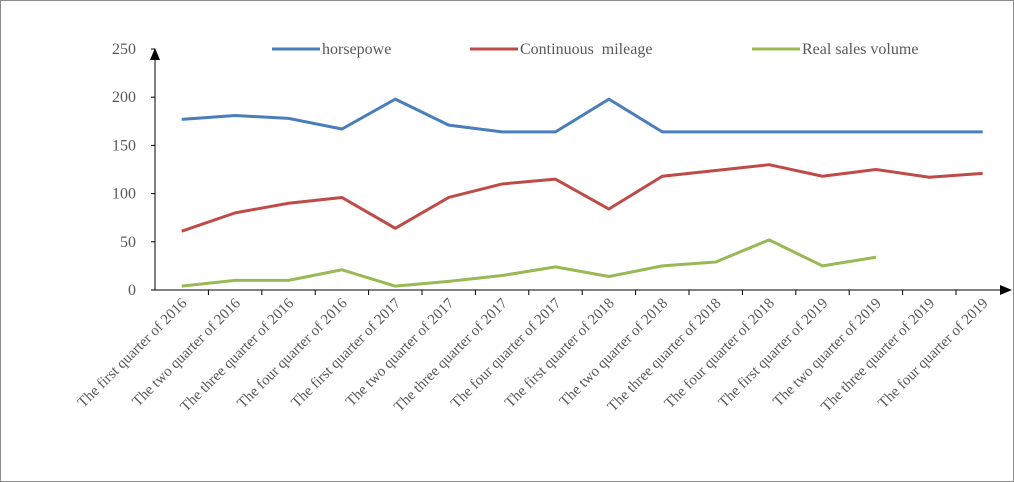 This screenshot has width=1014, height=482. What do you see at coordinates (124, 97) in the screenshot?
I see `y-tick-label: 200` at bounding box center [124, 97].